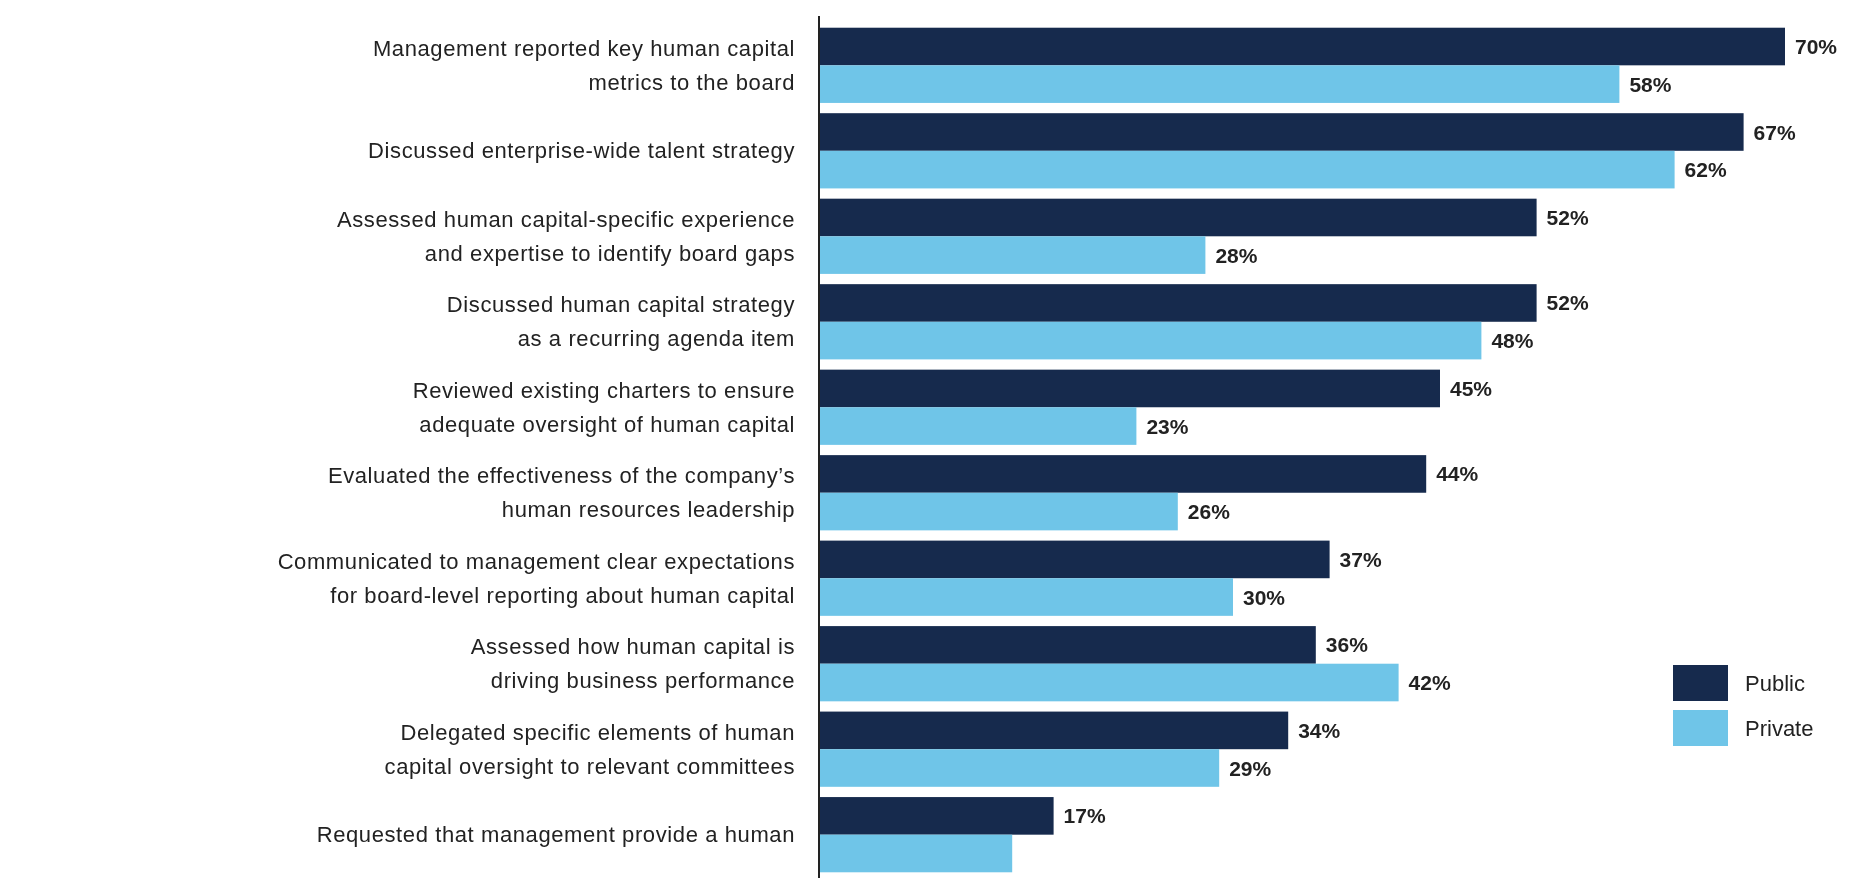 The image size is (1870, 887). Describe the element at coordinates (1264, 597) in the screenshot. I see `data-label: 30%` at that location.